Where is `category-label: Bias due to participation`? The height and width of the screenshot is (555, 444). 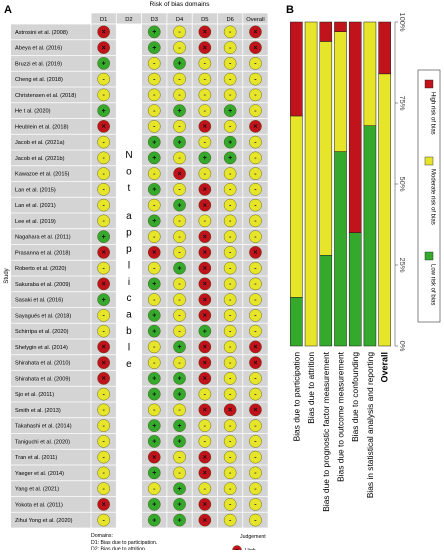
category-label: Bias due to participation is located at coordinates (296, 397).